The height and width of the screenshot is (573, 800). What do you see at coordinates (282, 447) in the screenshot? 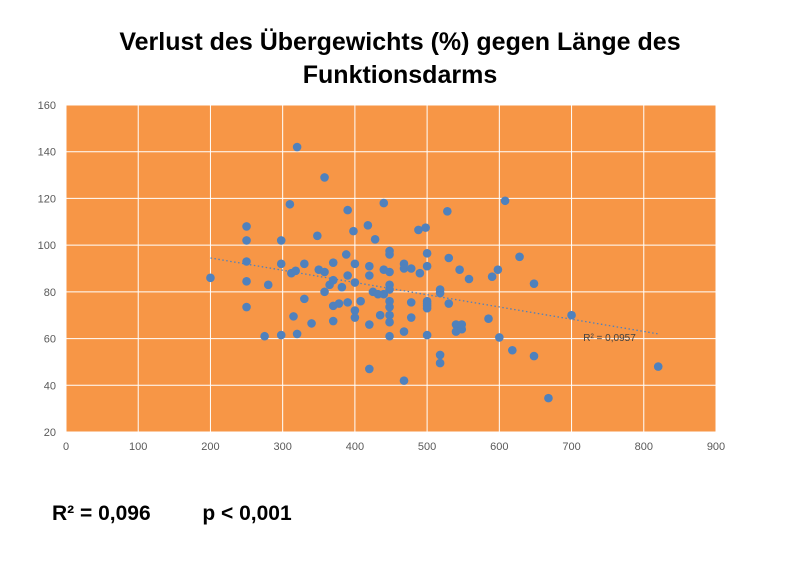
I see `x-tick-label: 300` at bounding box center [282, 447].